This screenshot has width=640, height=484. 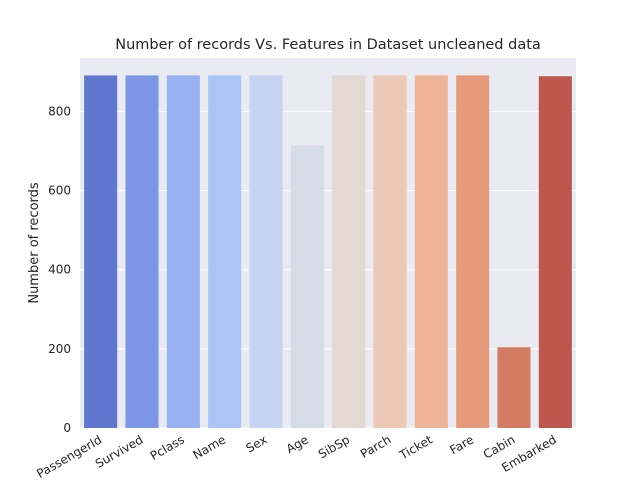 What do you see at coordinates (334, 446) in the screenshot?
I see `x-tick-label: SibSp` at bounding box center [334, 446].